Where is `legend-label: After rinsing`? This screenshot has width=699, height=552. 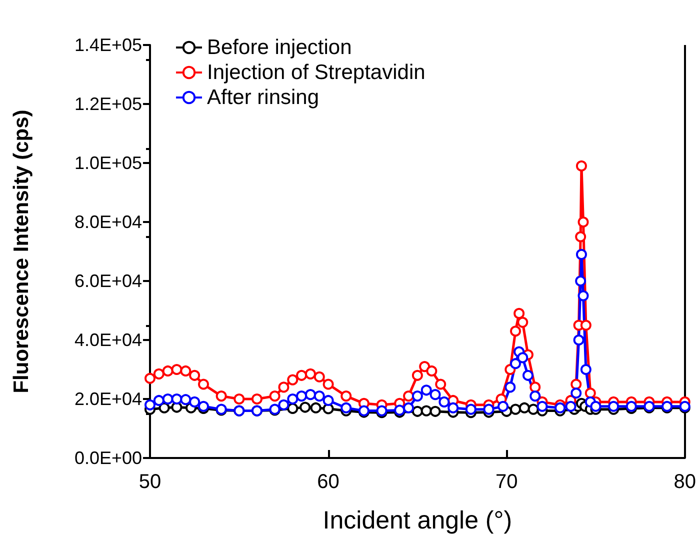
legend-label: After rinsing is located at coordinates (263, 97).